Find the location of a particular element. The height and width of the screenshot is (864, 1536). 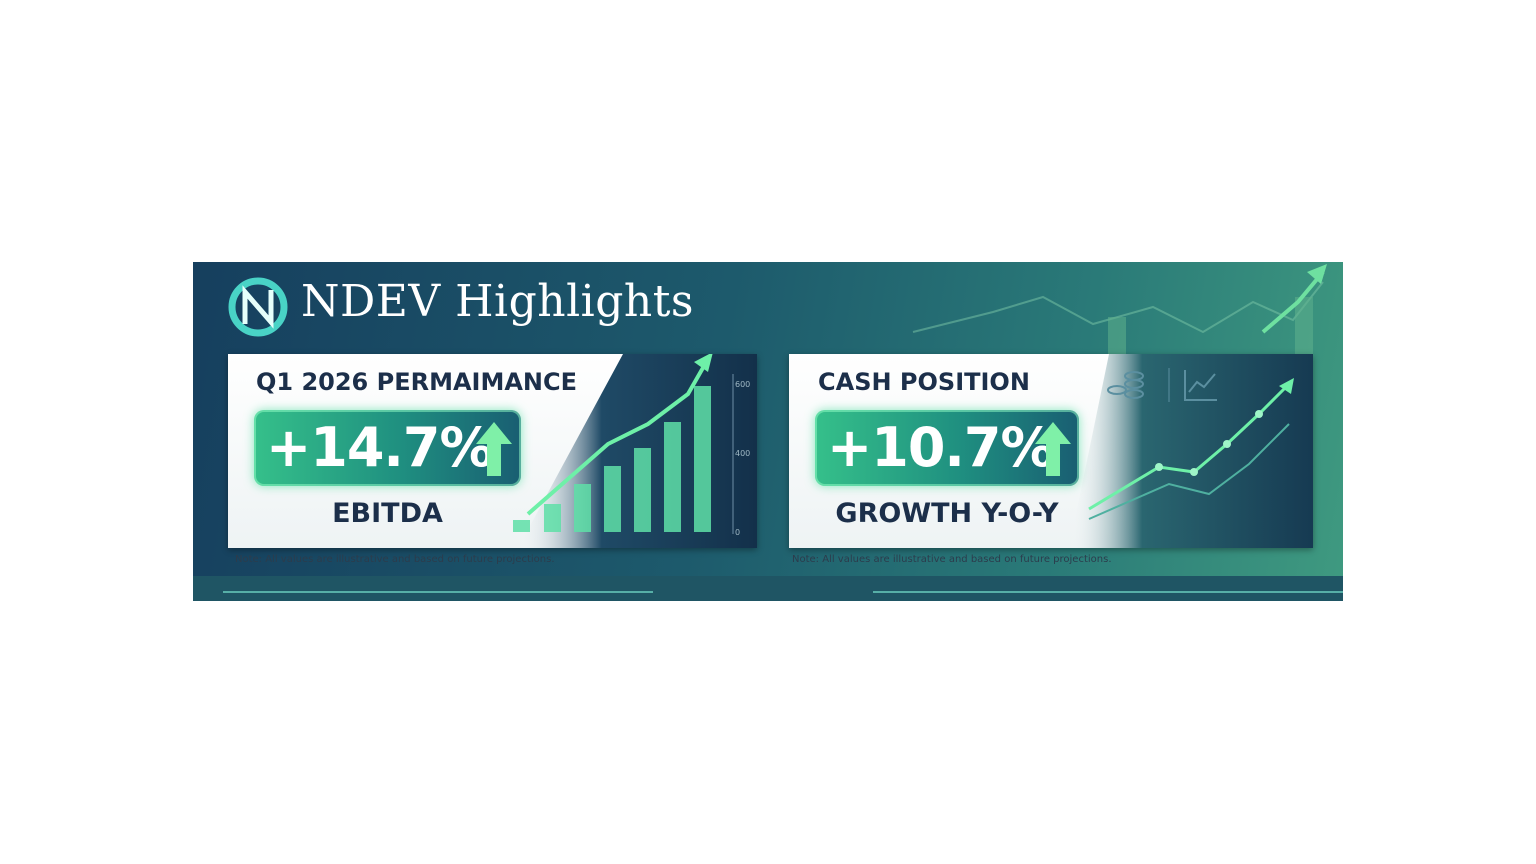

metric-value: +10.7% is located at coordinates (941, 447).